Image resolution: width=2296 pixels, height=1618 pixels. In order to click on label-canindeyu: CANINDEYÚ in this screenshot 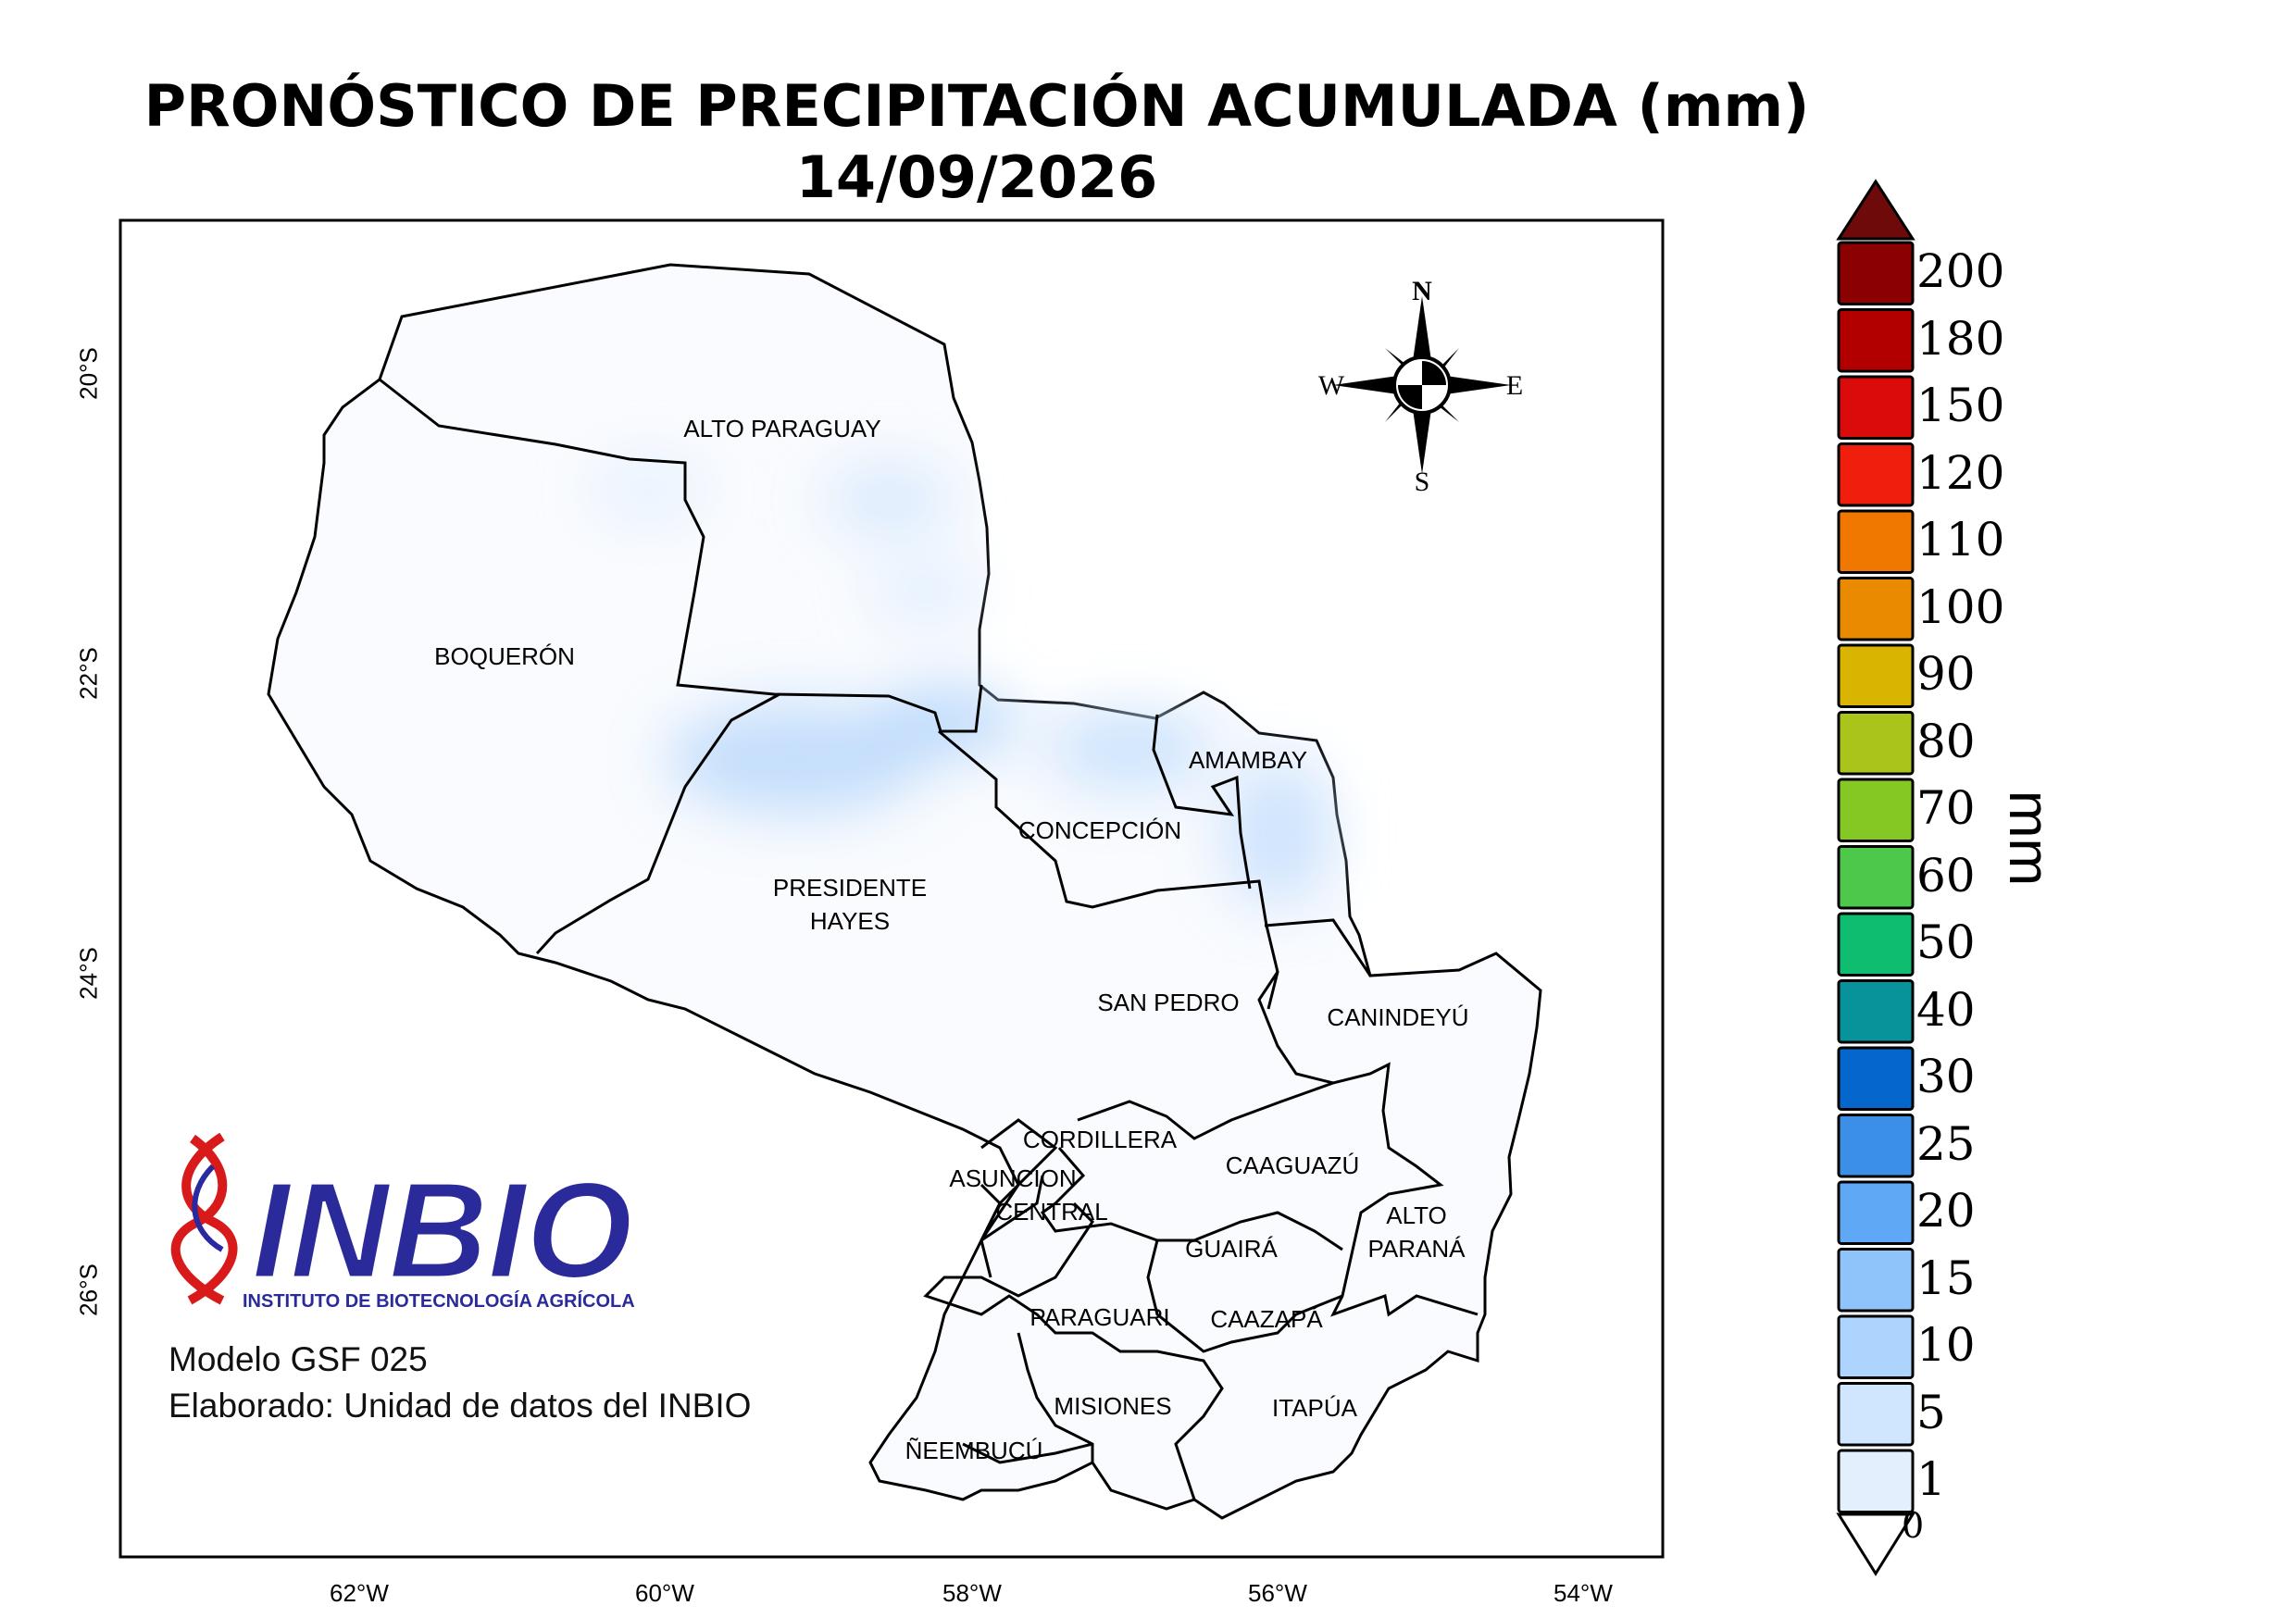, I will do `click(1397, 1017)`.